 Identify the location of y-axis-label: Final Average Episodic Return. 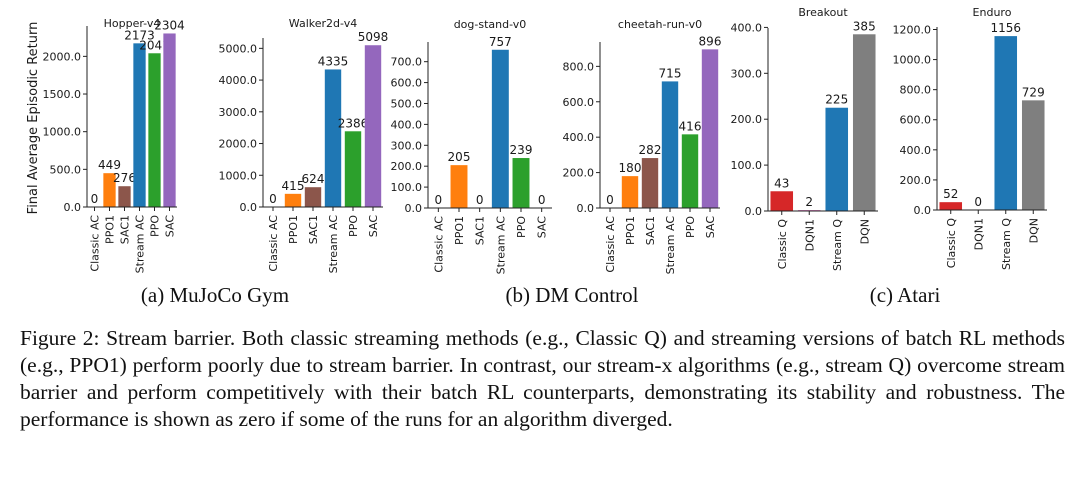
(33, 118).